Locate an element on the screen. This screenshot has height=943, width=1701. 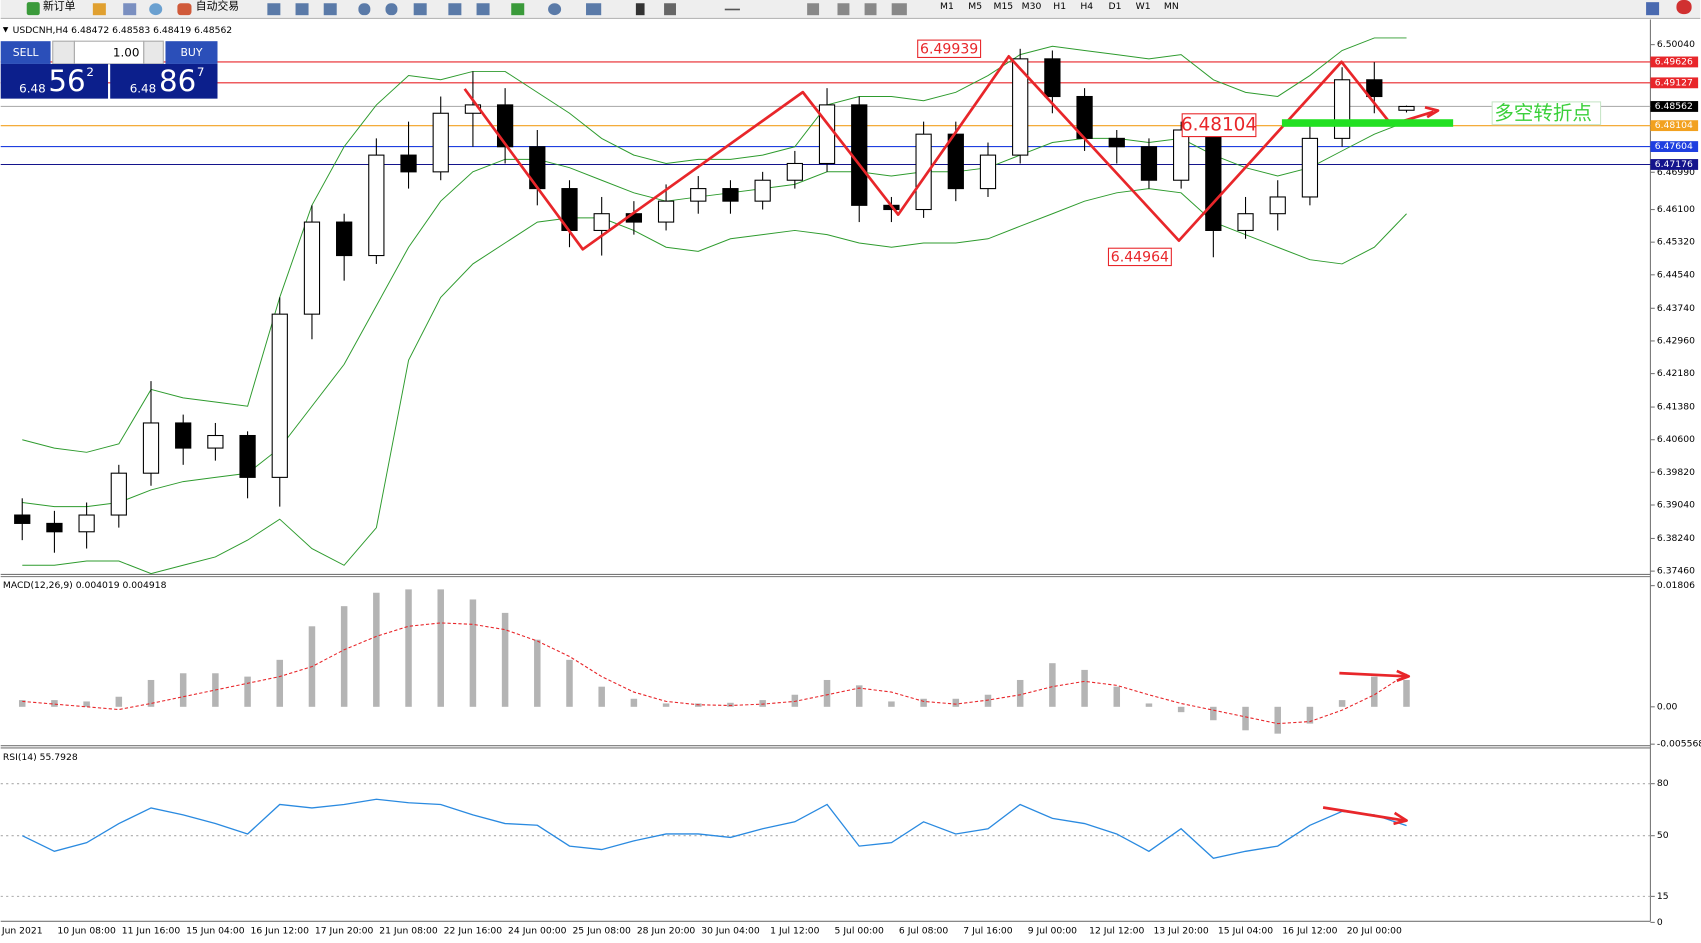
annotation-pivot: 6.48104 is located at coordinates (1219, 125).